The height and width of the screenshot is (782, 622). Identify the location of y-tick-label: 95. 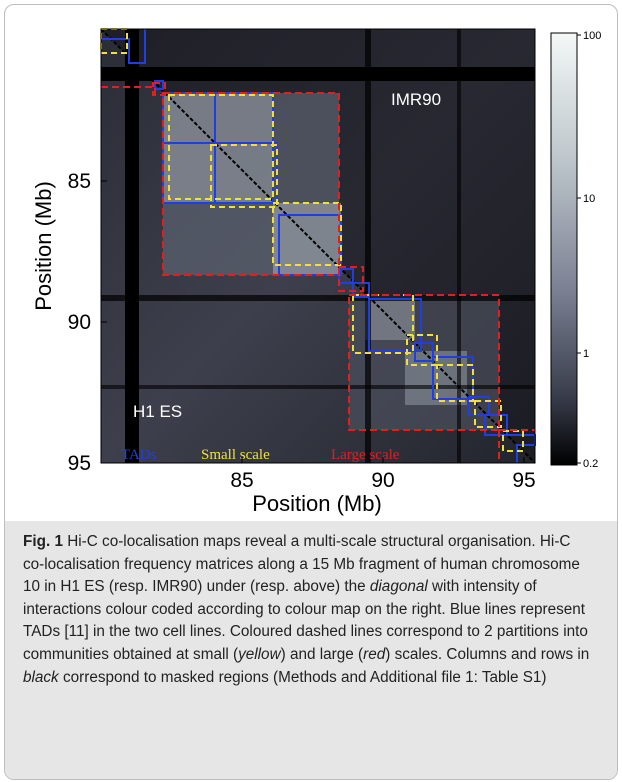
(79, 463).